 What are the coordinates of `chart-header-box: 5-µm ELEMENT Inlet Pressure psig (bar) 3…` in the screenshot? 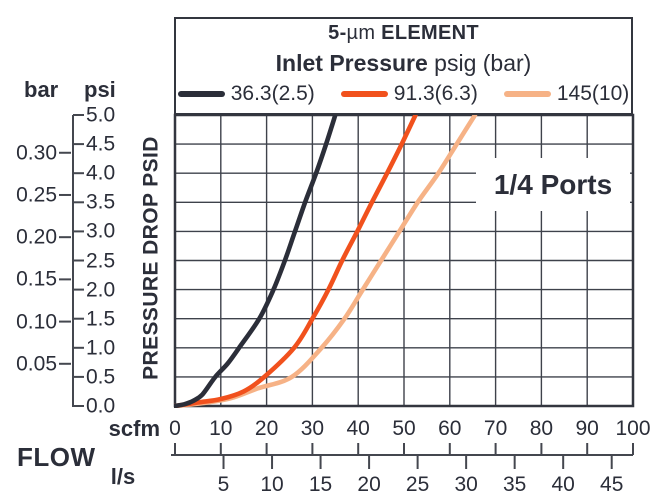 It's located at (403, 66).